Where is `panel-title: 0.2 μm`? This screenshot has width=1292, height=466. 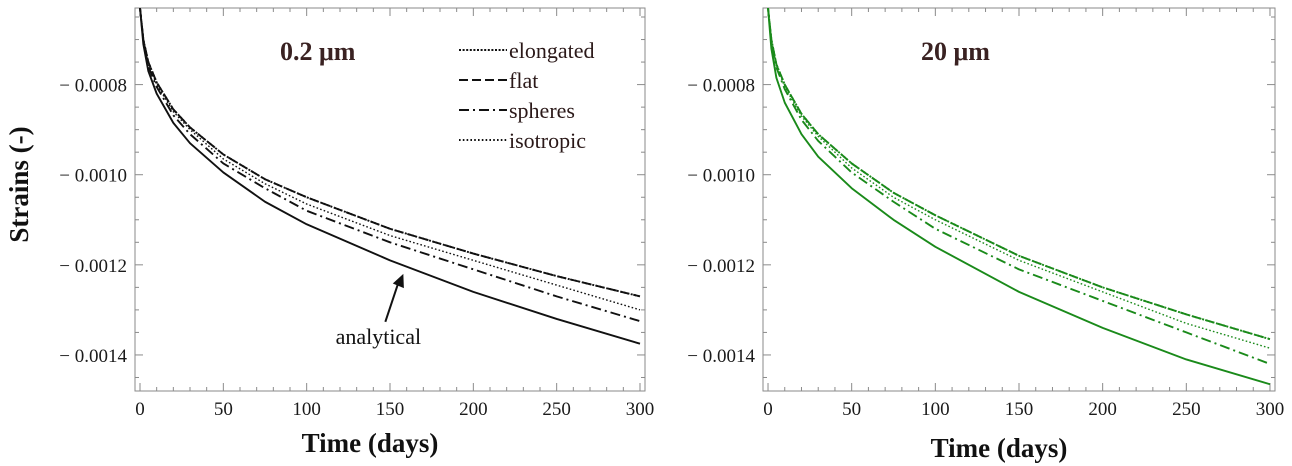
panel-title: 0.2 μm is located at coordinates (318, 51).